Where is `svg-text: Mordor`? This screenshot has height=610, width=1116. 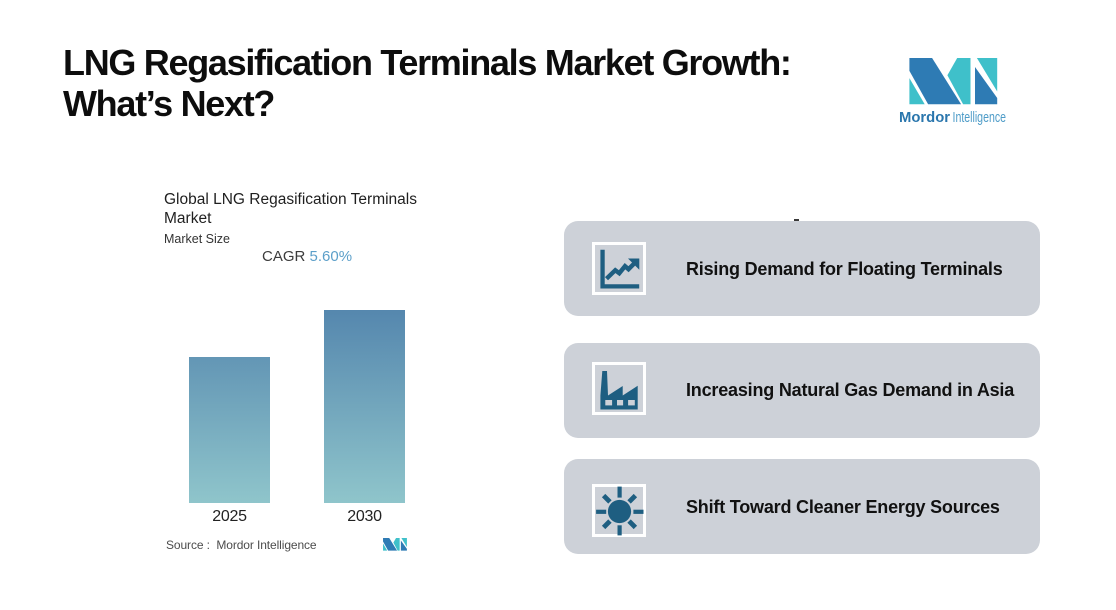
svg-text: Mordor is located at coordinates (924, 118).